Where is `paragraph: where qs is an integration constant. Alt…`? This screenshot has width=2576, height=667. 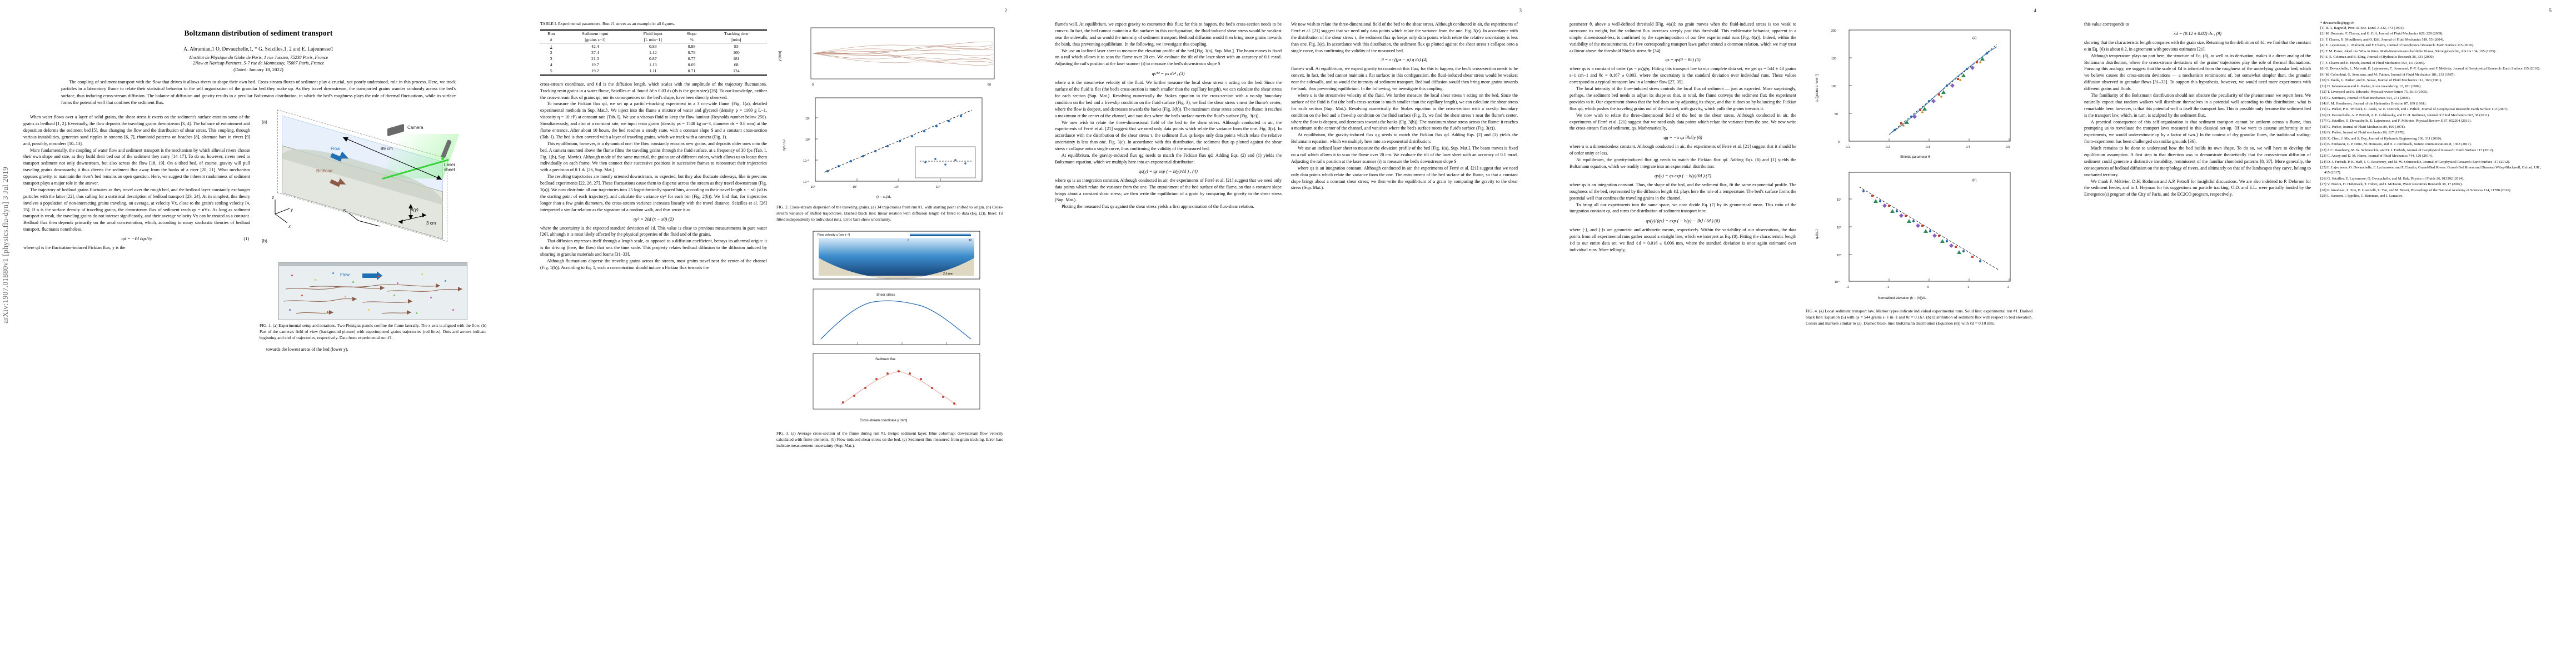 paragraph: where qs is an integration constant. Alt… is located at coordinates (1168, 190).